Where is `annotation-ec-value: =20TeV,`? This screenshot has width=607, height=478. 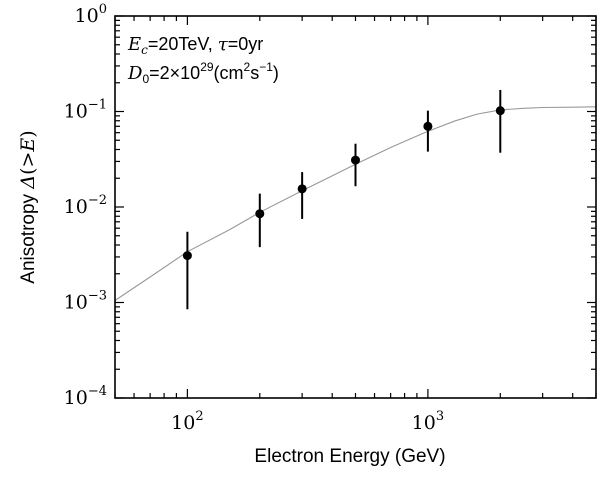
annotation-ec-value: =20TeV, is located at coordinates (183, 44).